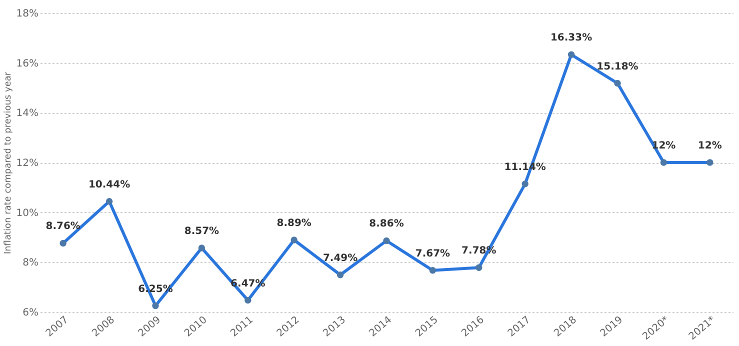 Image resolution: width=739 pixels, height=346 pixels. Describe the element at coordinates (30, 263) in the screenshot. I see `y-tick-label: 8%` at that location.